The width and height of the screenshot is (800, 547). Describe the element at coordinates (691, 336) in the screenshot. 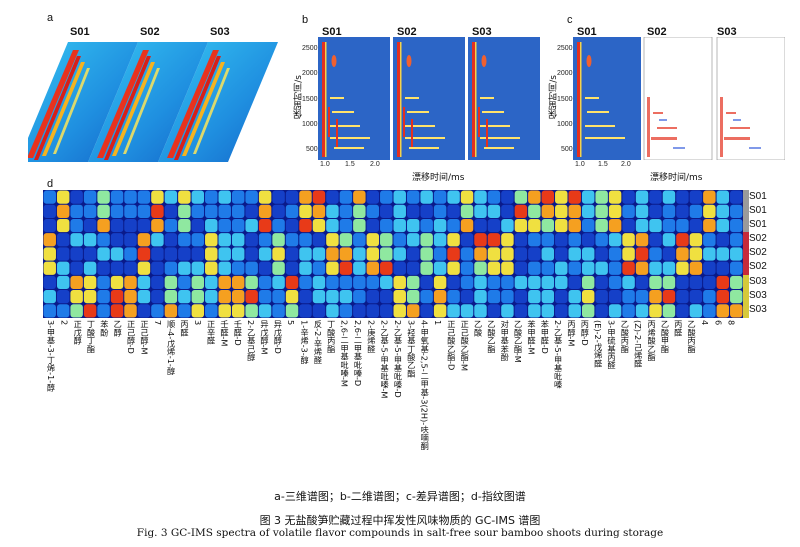

I see `compound-label: 乙酸丙酯` at that location.